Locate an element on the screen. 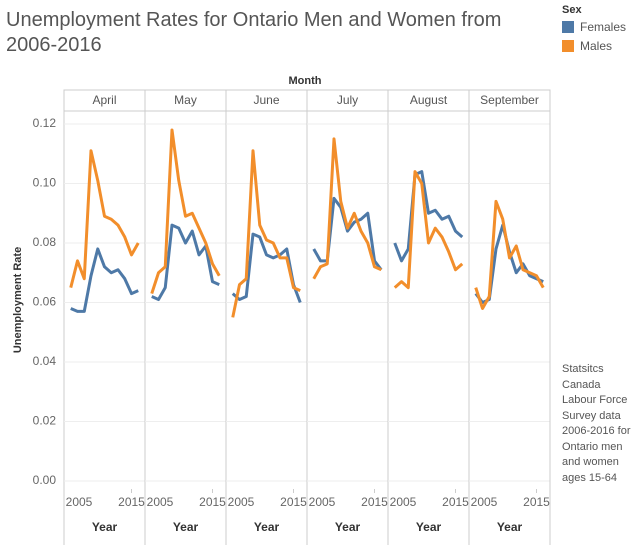 Image resolution: width=634 pixels, height=545 pixels. facet-title: July is located at coordinates (347, 100).